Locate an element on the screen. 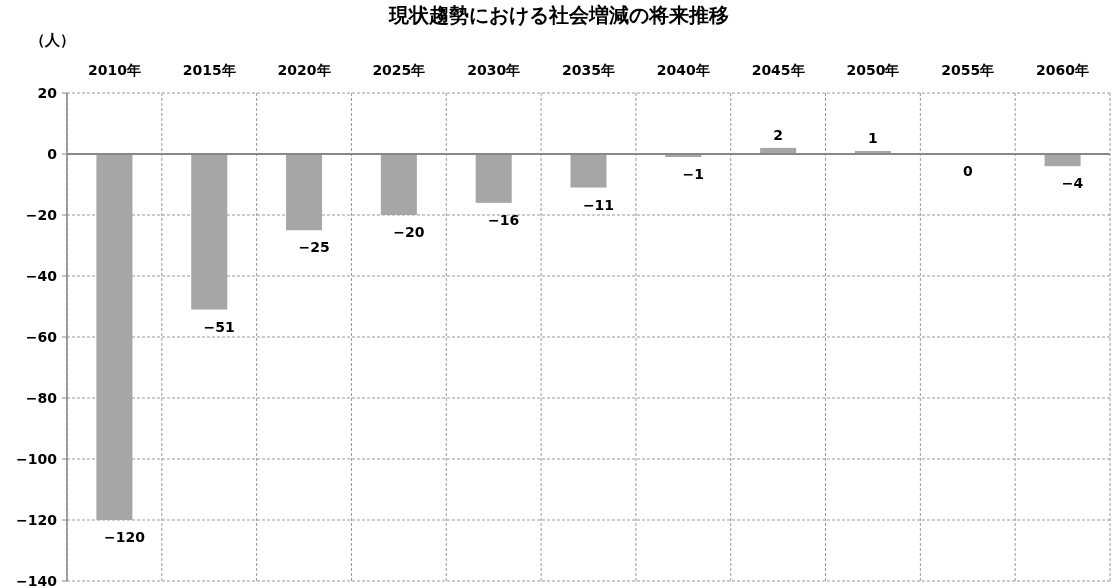 The image size is (1118, 588). y-tick-label: −140 is located at coordinates (37, 580).